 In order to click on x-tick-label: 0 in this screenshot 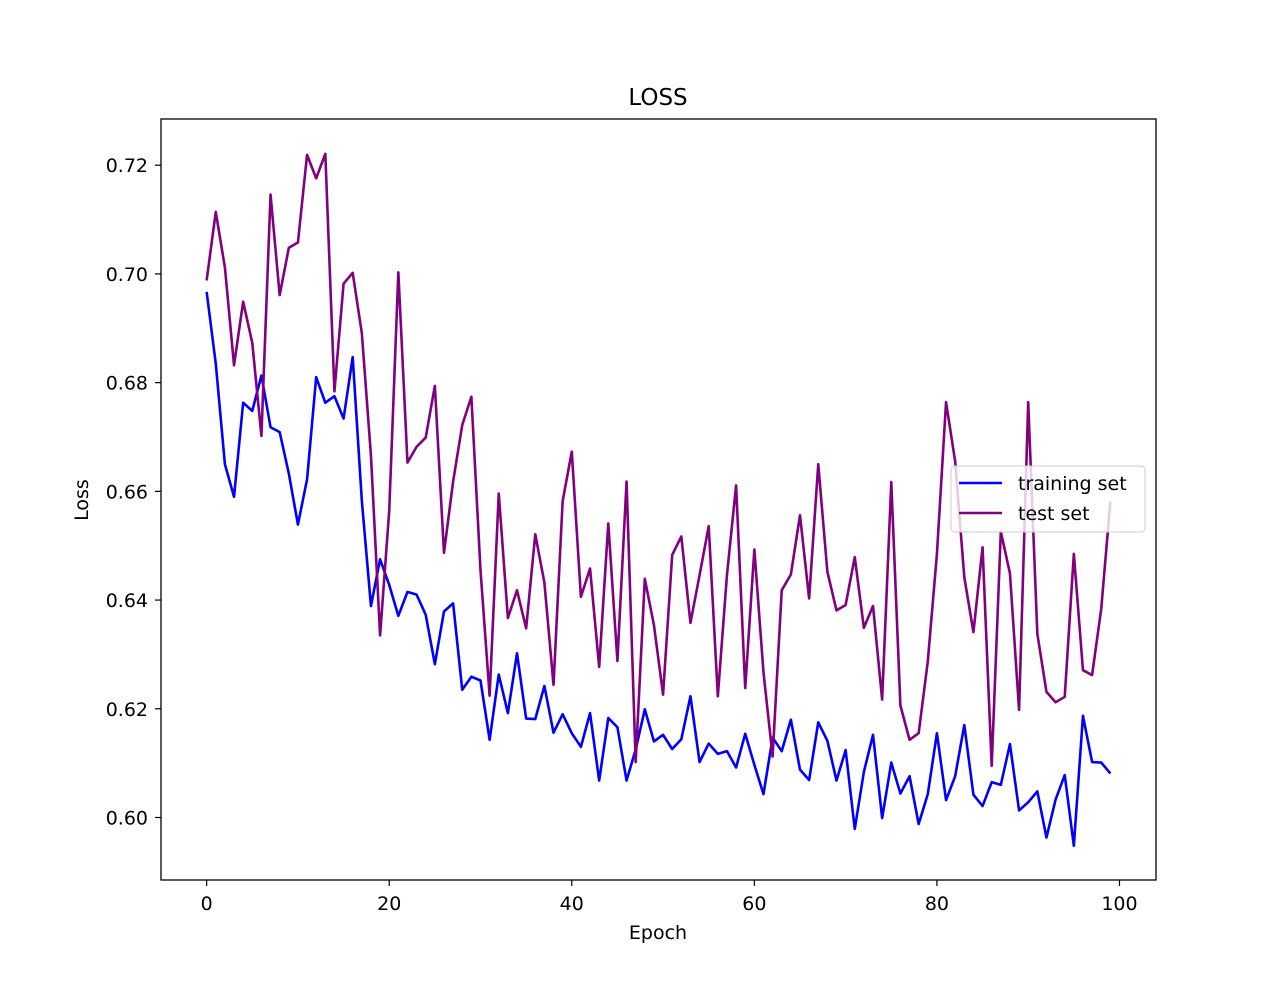, I will do `click(207, 904)`.